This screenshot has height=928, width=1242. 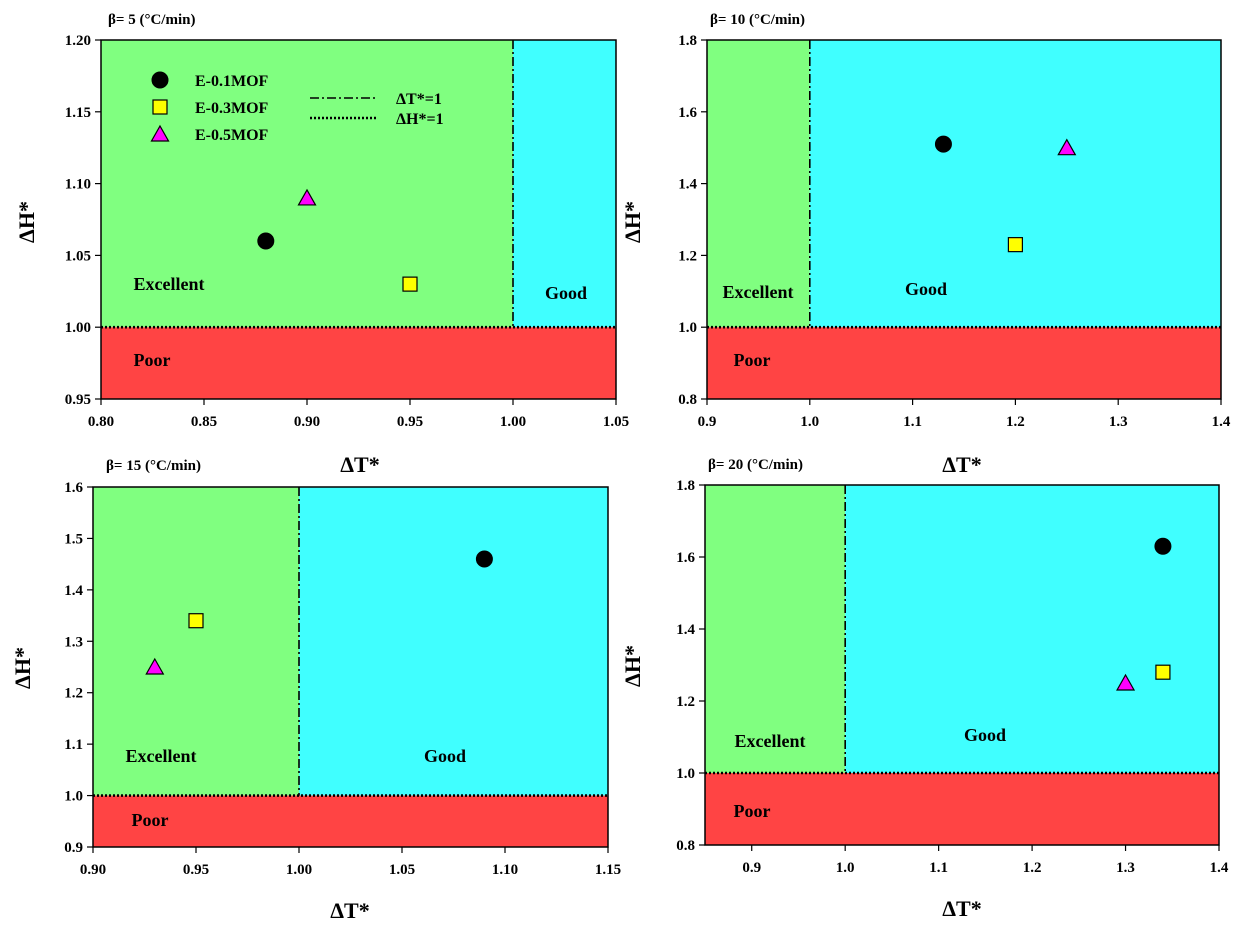 I want to click on x-tick-label: 0.90, so click(x=93, y=870).